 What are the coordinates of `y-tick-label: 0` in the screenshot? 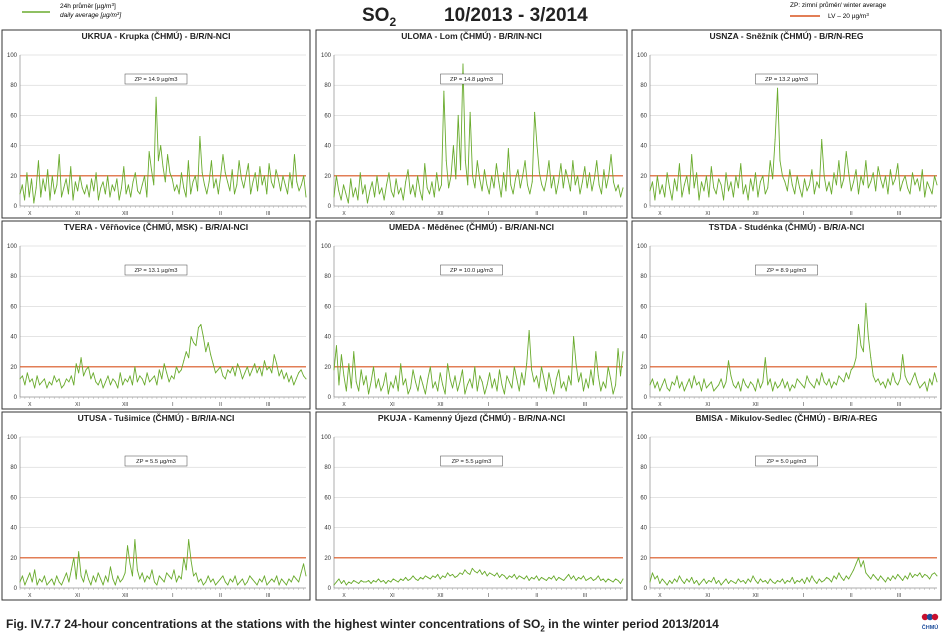 It's located at (646, 589).